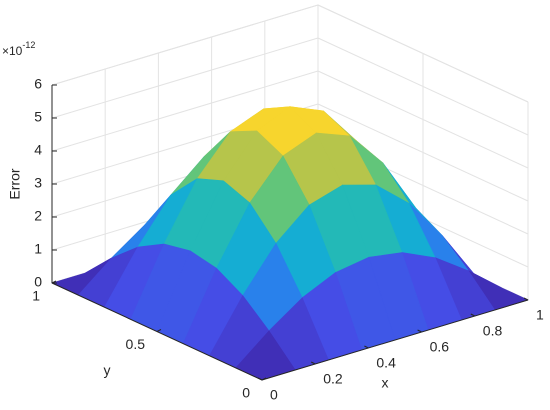 The width and height of the screenshot is (550, 410). What do you see at coordinates (246, 393) in the screenshot?
I see `y-tick-label: 0` at bounding box center [246, 393].